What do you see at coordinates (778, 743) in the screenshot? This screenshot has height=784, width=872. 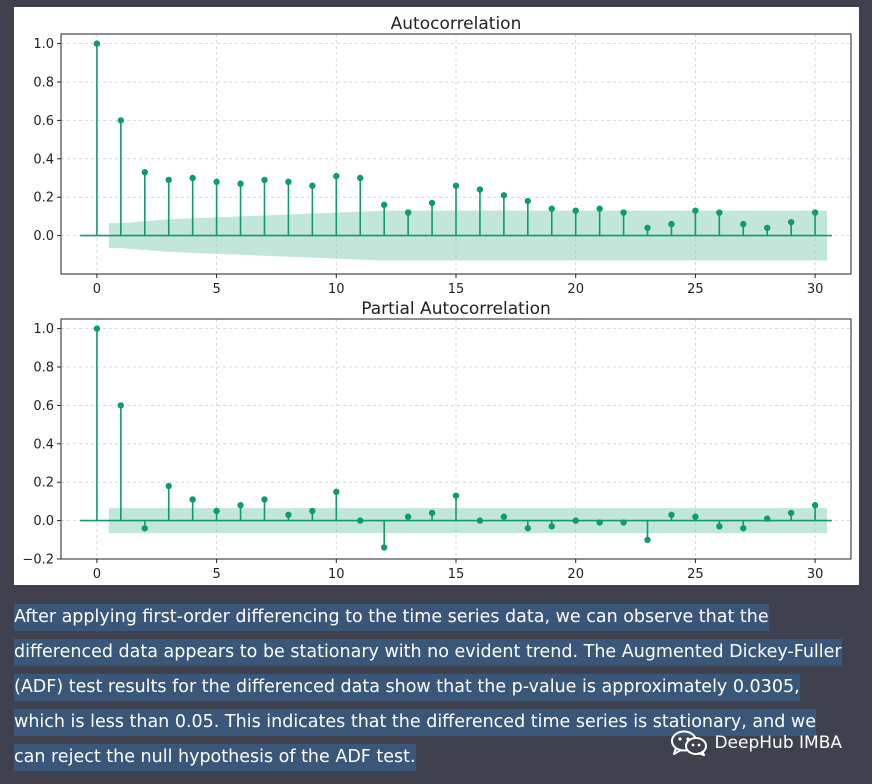 I see `watermark-text: DeepHub IMBA` at bounding box center [778, 743].